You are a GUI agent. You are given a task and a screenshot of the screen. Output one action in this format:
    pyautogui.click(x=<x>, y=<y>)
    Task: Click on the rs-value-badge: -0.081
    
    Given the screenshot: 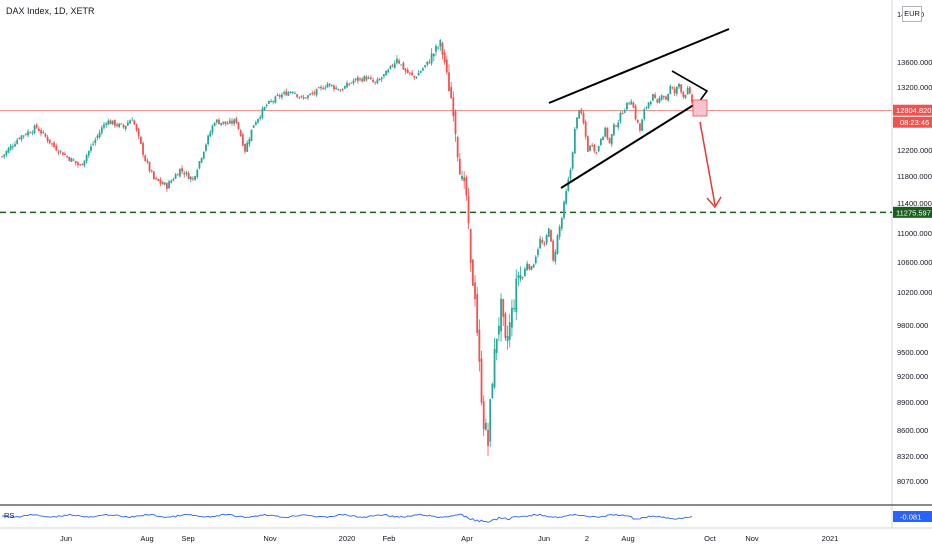 What is the action you would take?
    pyautogui.click(x=912, y=516)
    